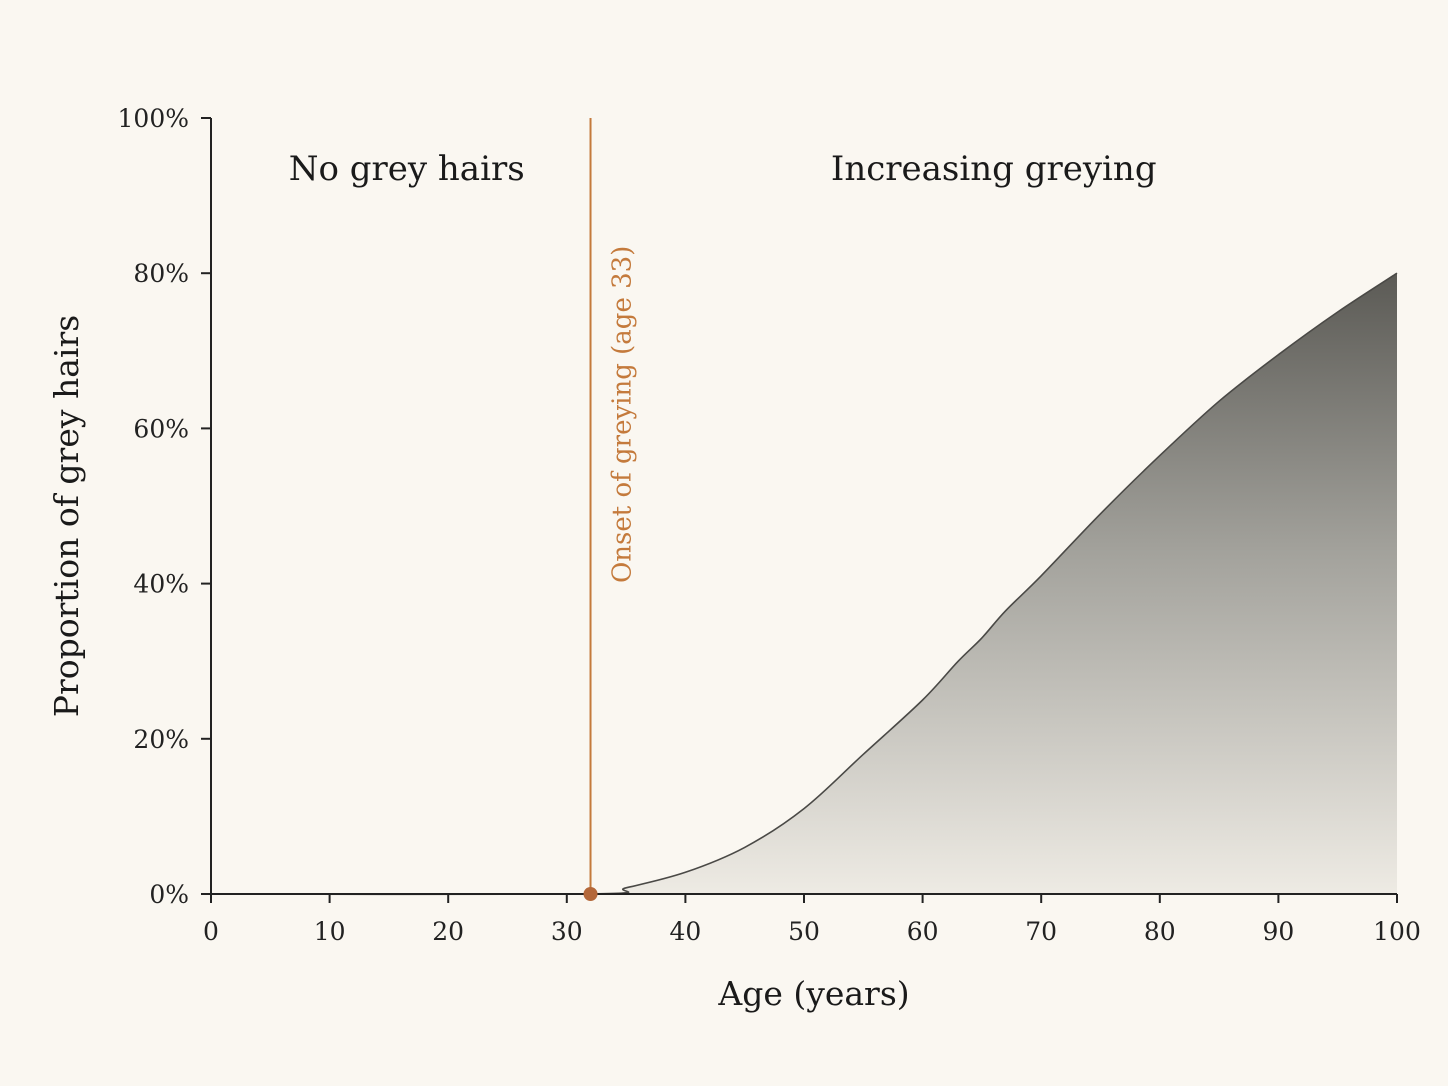 This screenshot has width=1448, height=1086. What do you see at coordinates (567, 931) in the screenshot?
I see `x-tick-label: 30` at bounding box center [567, 931].